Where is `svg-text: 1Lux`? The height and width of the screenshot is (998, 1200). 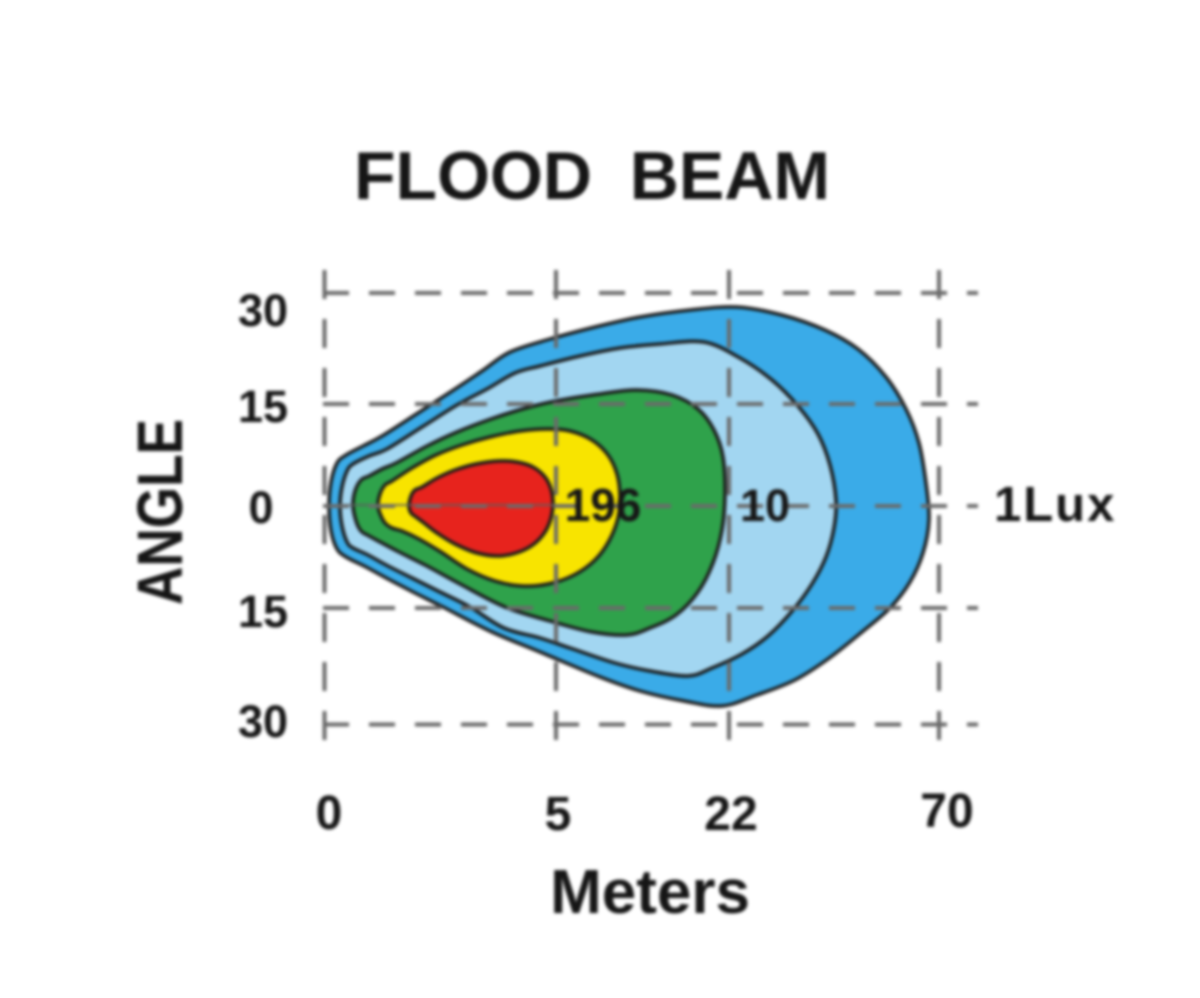 svg-text: 1Lux is located at coordinates (1055, 505).